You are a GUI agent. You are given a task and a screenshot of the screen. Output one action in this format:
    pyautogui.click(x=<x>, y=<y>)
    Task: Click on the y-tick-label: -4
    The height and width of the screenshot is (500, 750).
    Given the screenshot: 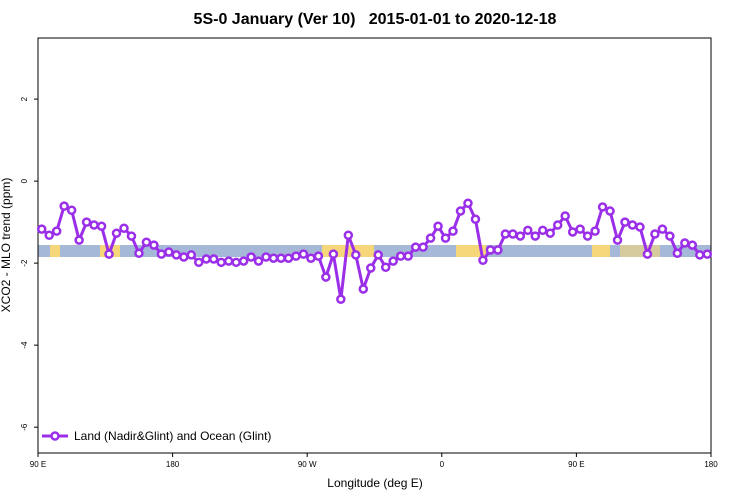 What is the action you would take?
    pyautogui.click(x=24, y=345)
    